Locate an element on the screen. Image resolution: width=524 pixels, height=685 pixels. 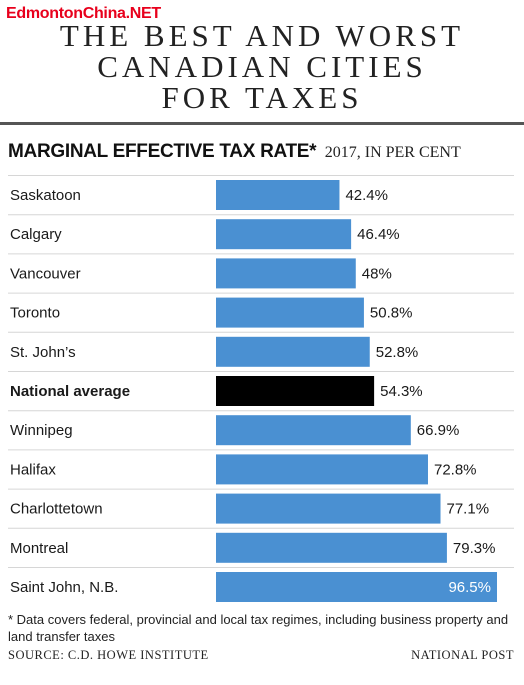
value-label: 52.8% is located at coordinates (397, 352).